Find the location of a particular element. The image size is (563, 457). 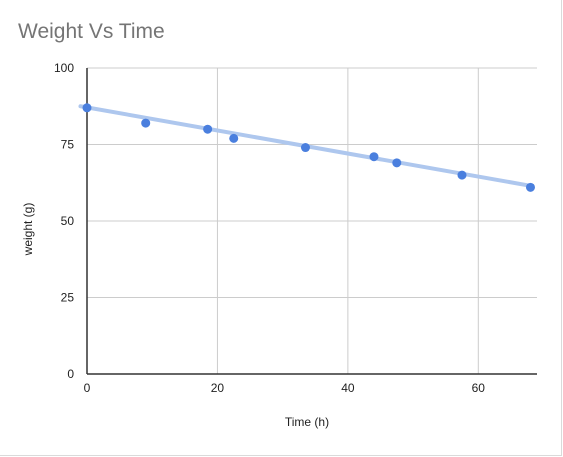

y-axis-title: weight (g) is located at coordinates (28, 230).